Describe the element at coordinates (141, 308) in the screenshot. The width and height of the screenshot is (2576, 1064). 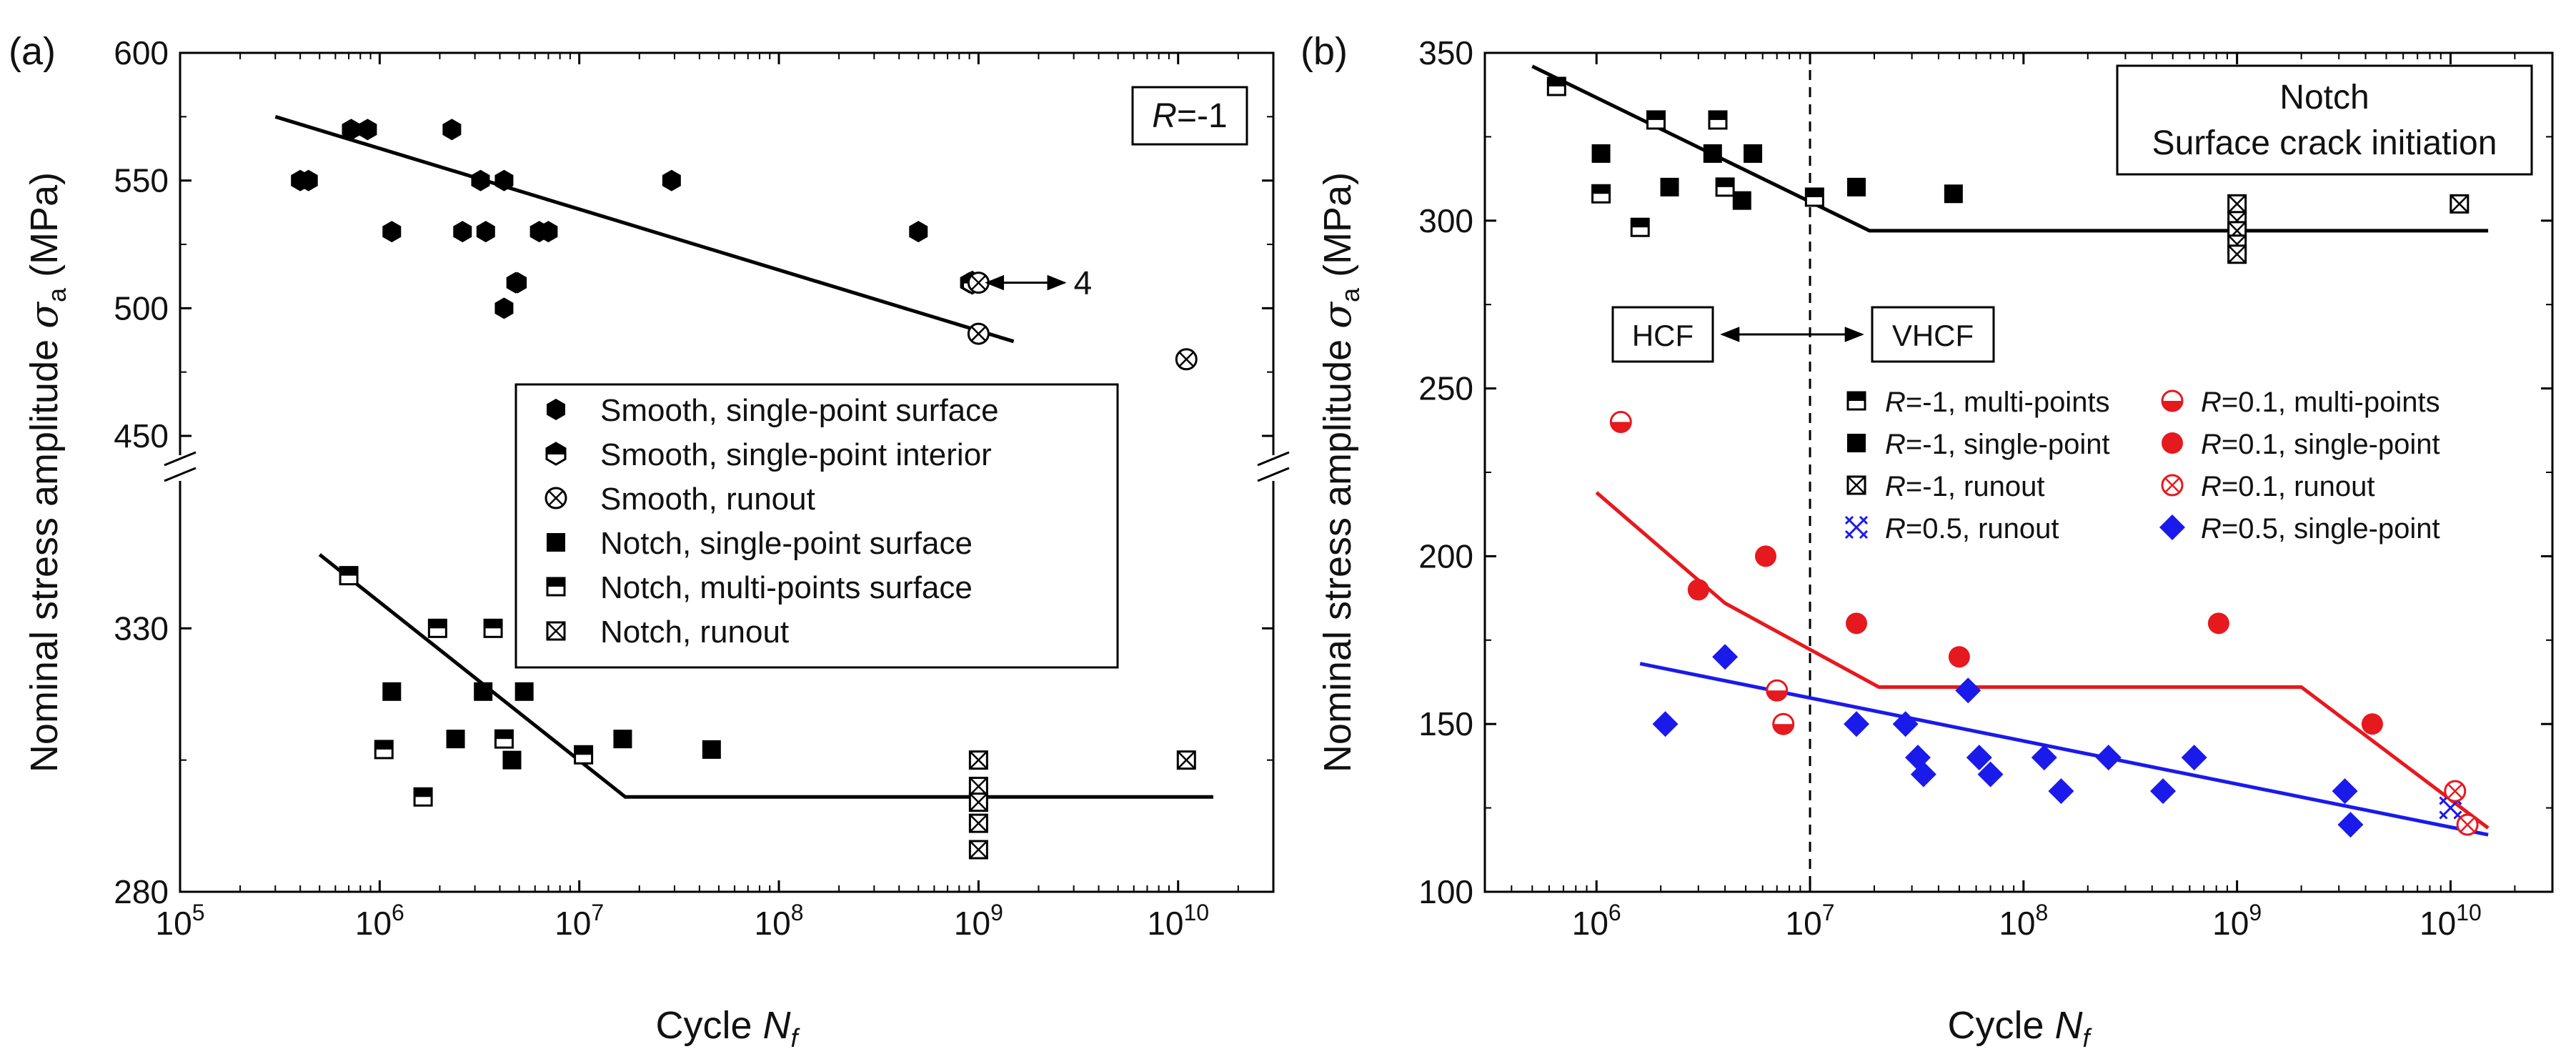
I see `y-tick-label: 500` at that location.